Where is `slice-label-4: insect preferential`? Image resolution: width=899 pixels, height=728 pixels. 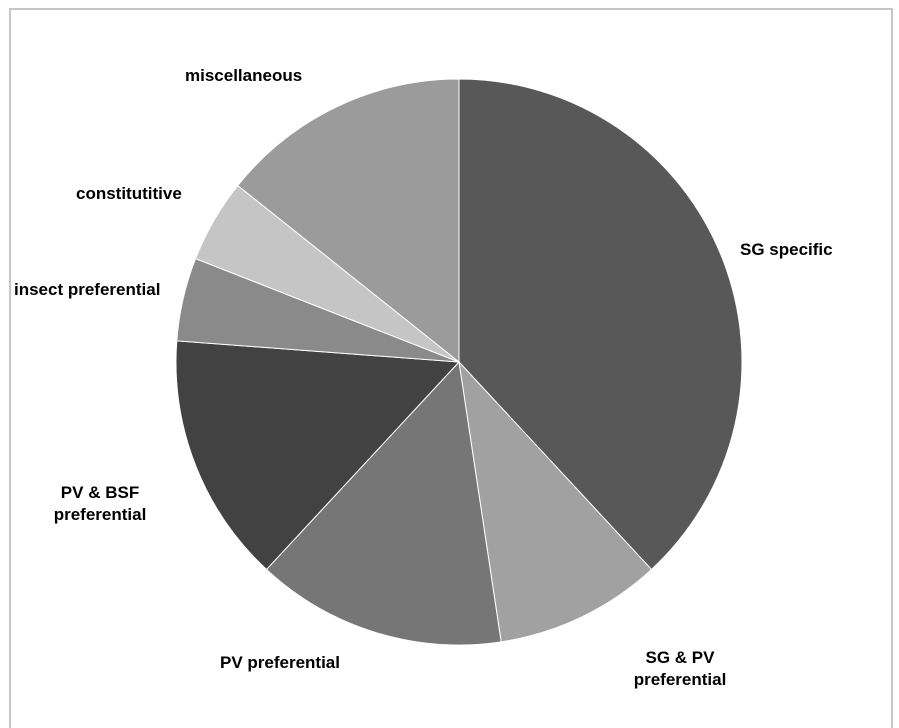 slice-label-4: insect preferential is located at coordinates (87, 289).